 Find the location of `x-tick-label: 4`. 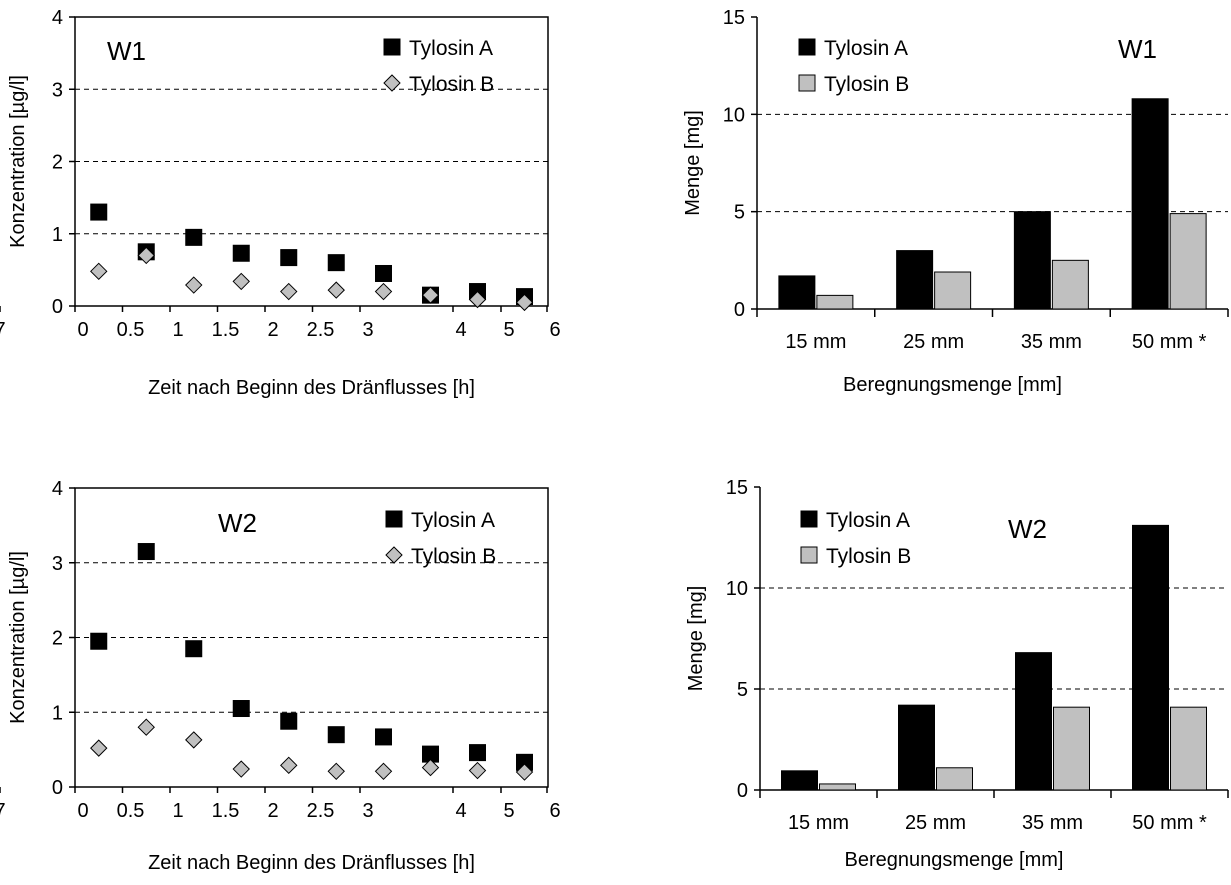

x-tick-label: 4 is located at coordinates (460, 330).